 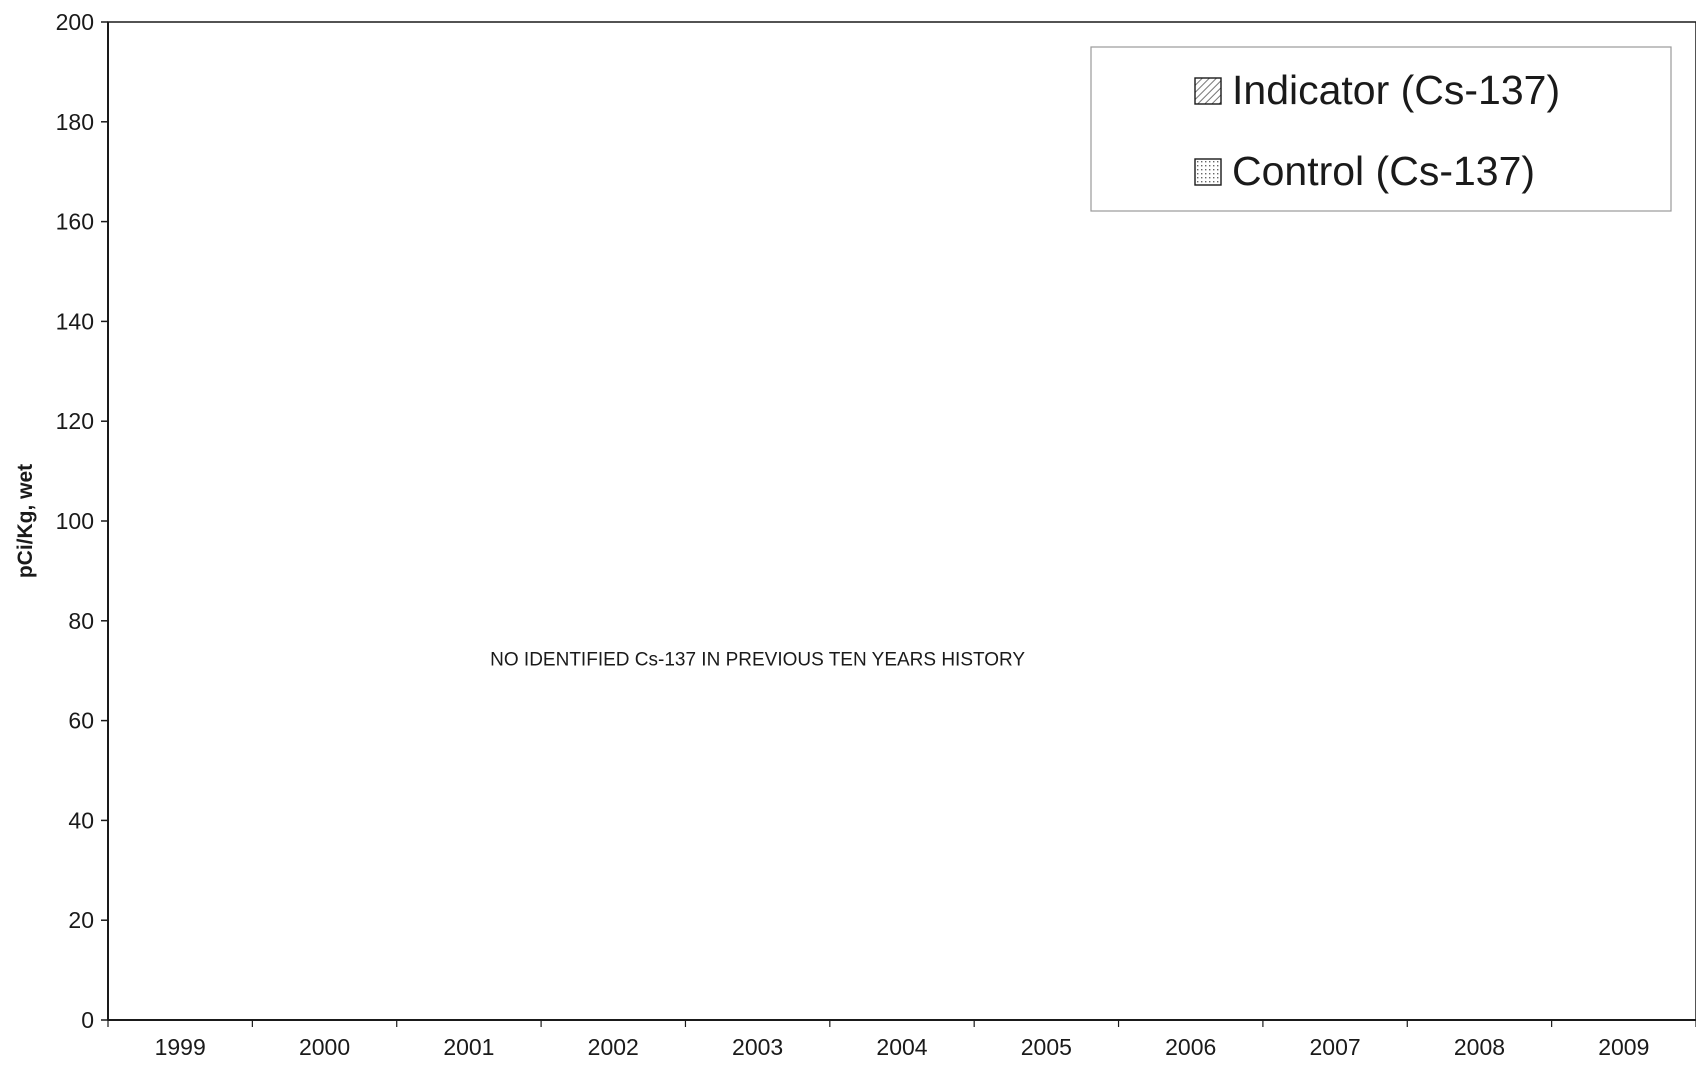 I want to click on x-tick-label: 2009, so click(x=1623, y=1047).